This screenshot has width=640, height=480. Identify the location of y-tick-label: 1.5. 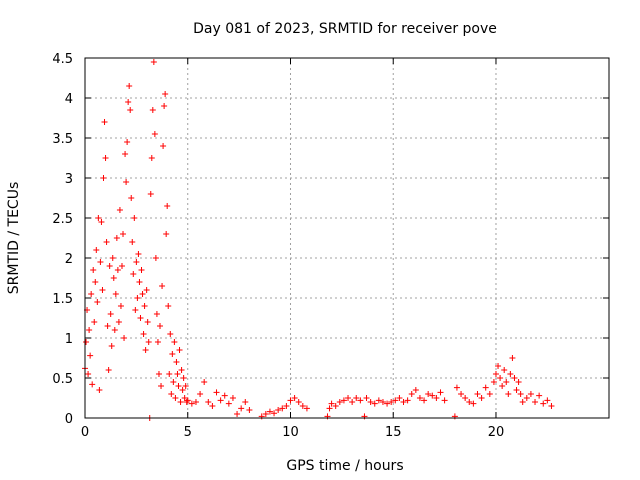
(62, 299).